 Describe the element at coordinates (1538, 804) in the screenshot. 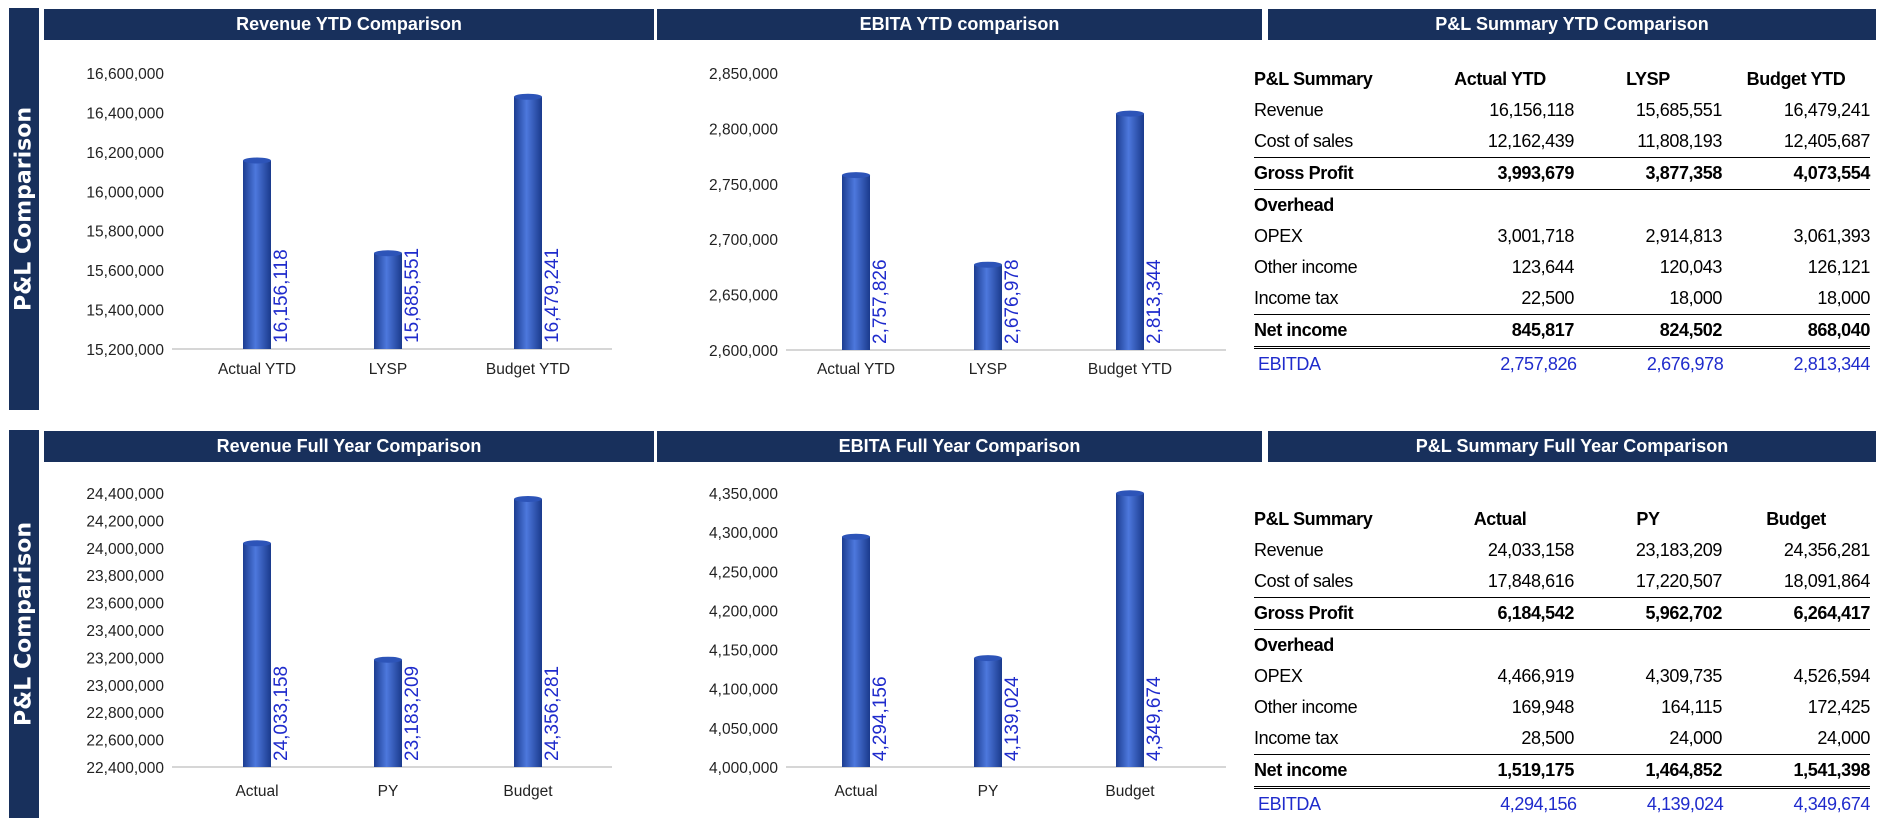

I see `cell-value: 4,294,156` at that location.